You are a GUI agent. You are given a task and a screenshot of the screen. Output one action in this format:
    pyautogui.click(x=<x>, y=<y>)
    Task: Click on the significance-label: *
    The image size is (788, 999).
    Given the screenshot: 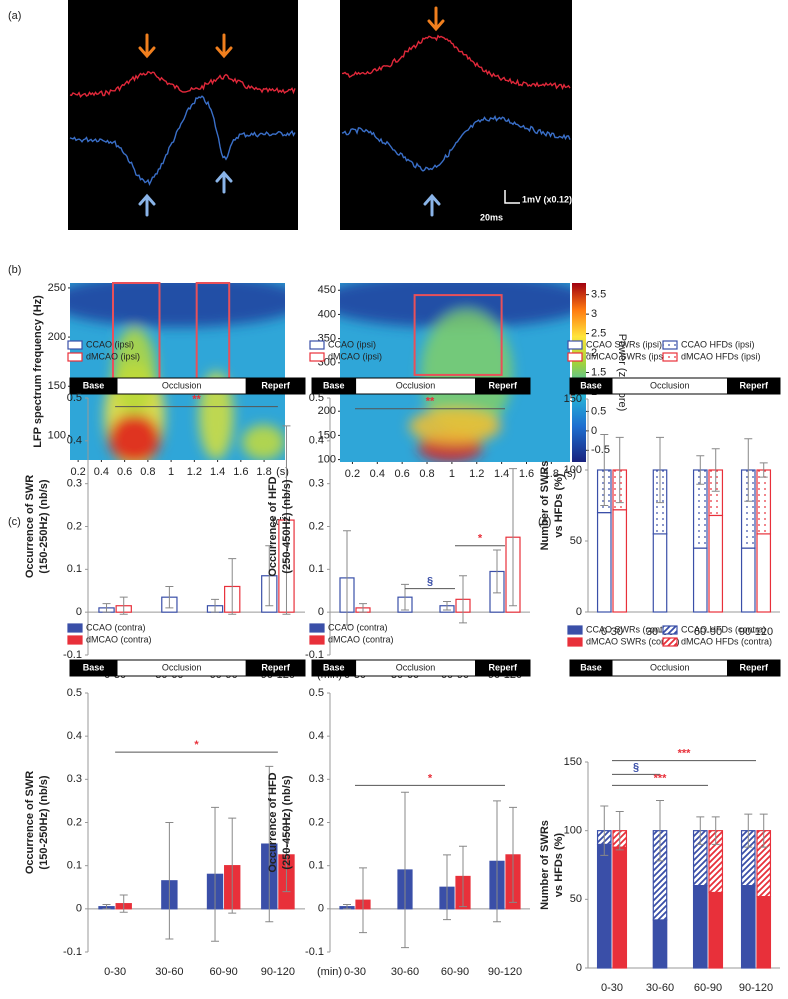 What is the action you would take?
    pyautogui.click(x=430, y=778)
    